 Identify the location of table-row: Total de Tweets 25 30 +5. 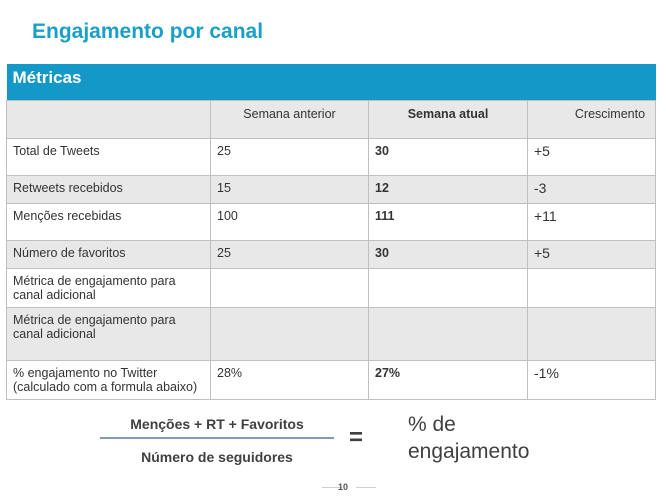
(331, 157).